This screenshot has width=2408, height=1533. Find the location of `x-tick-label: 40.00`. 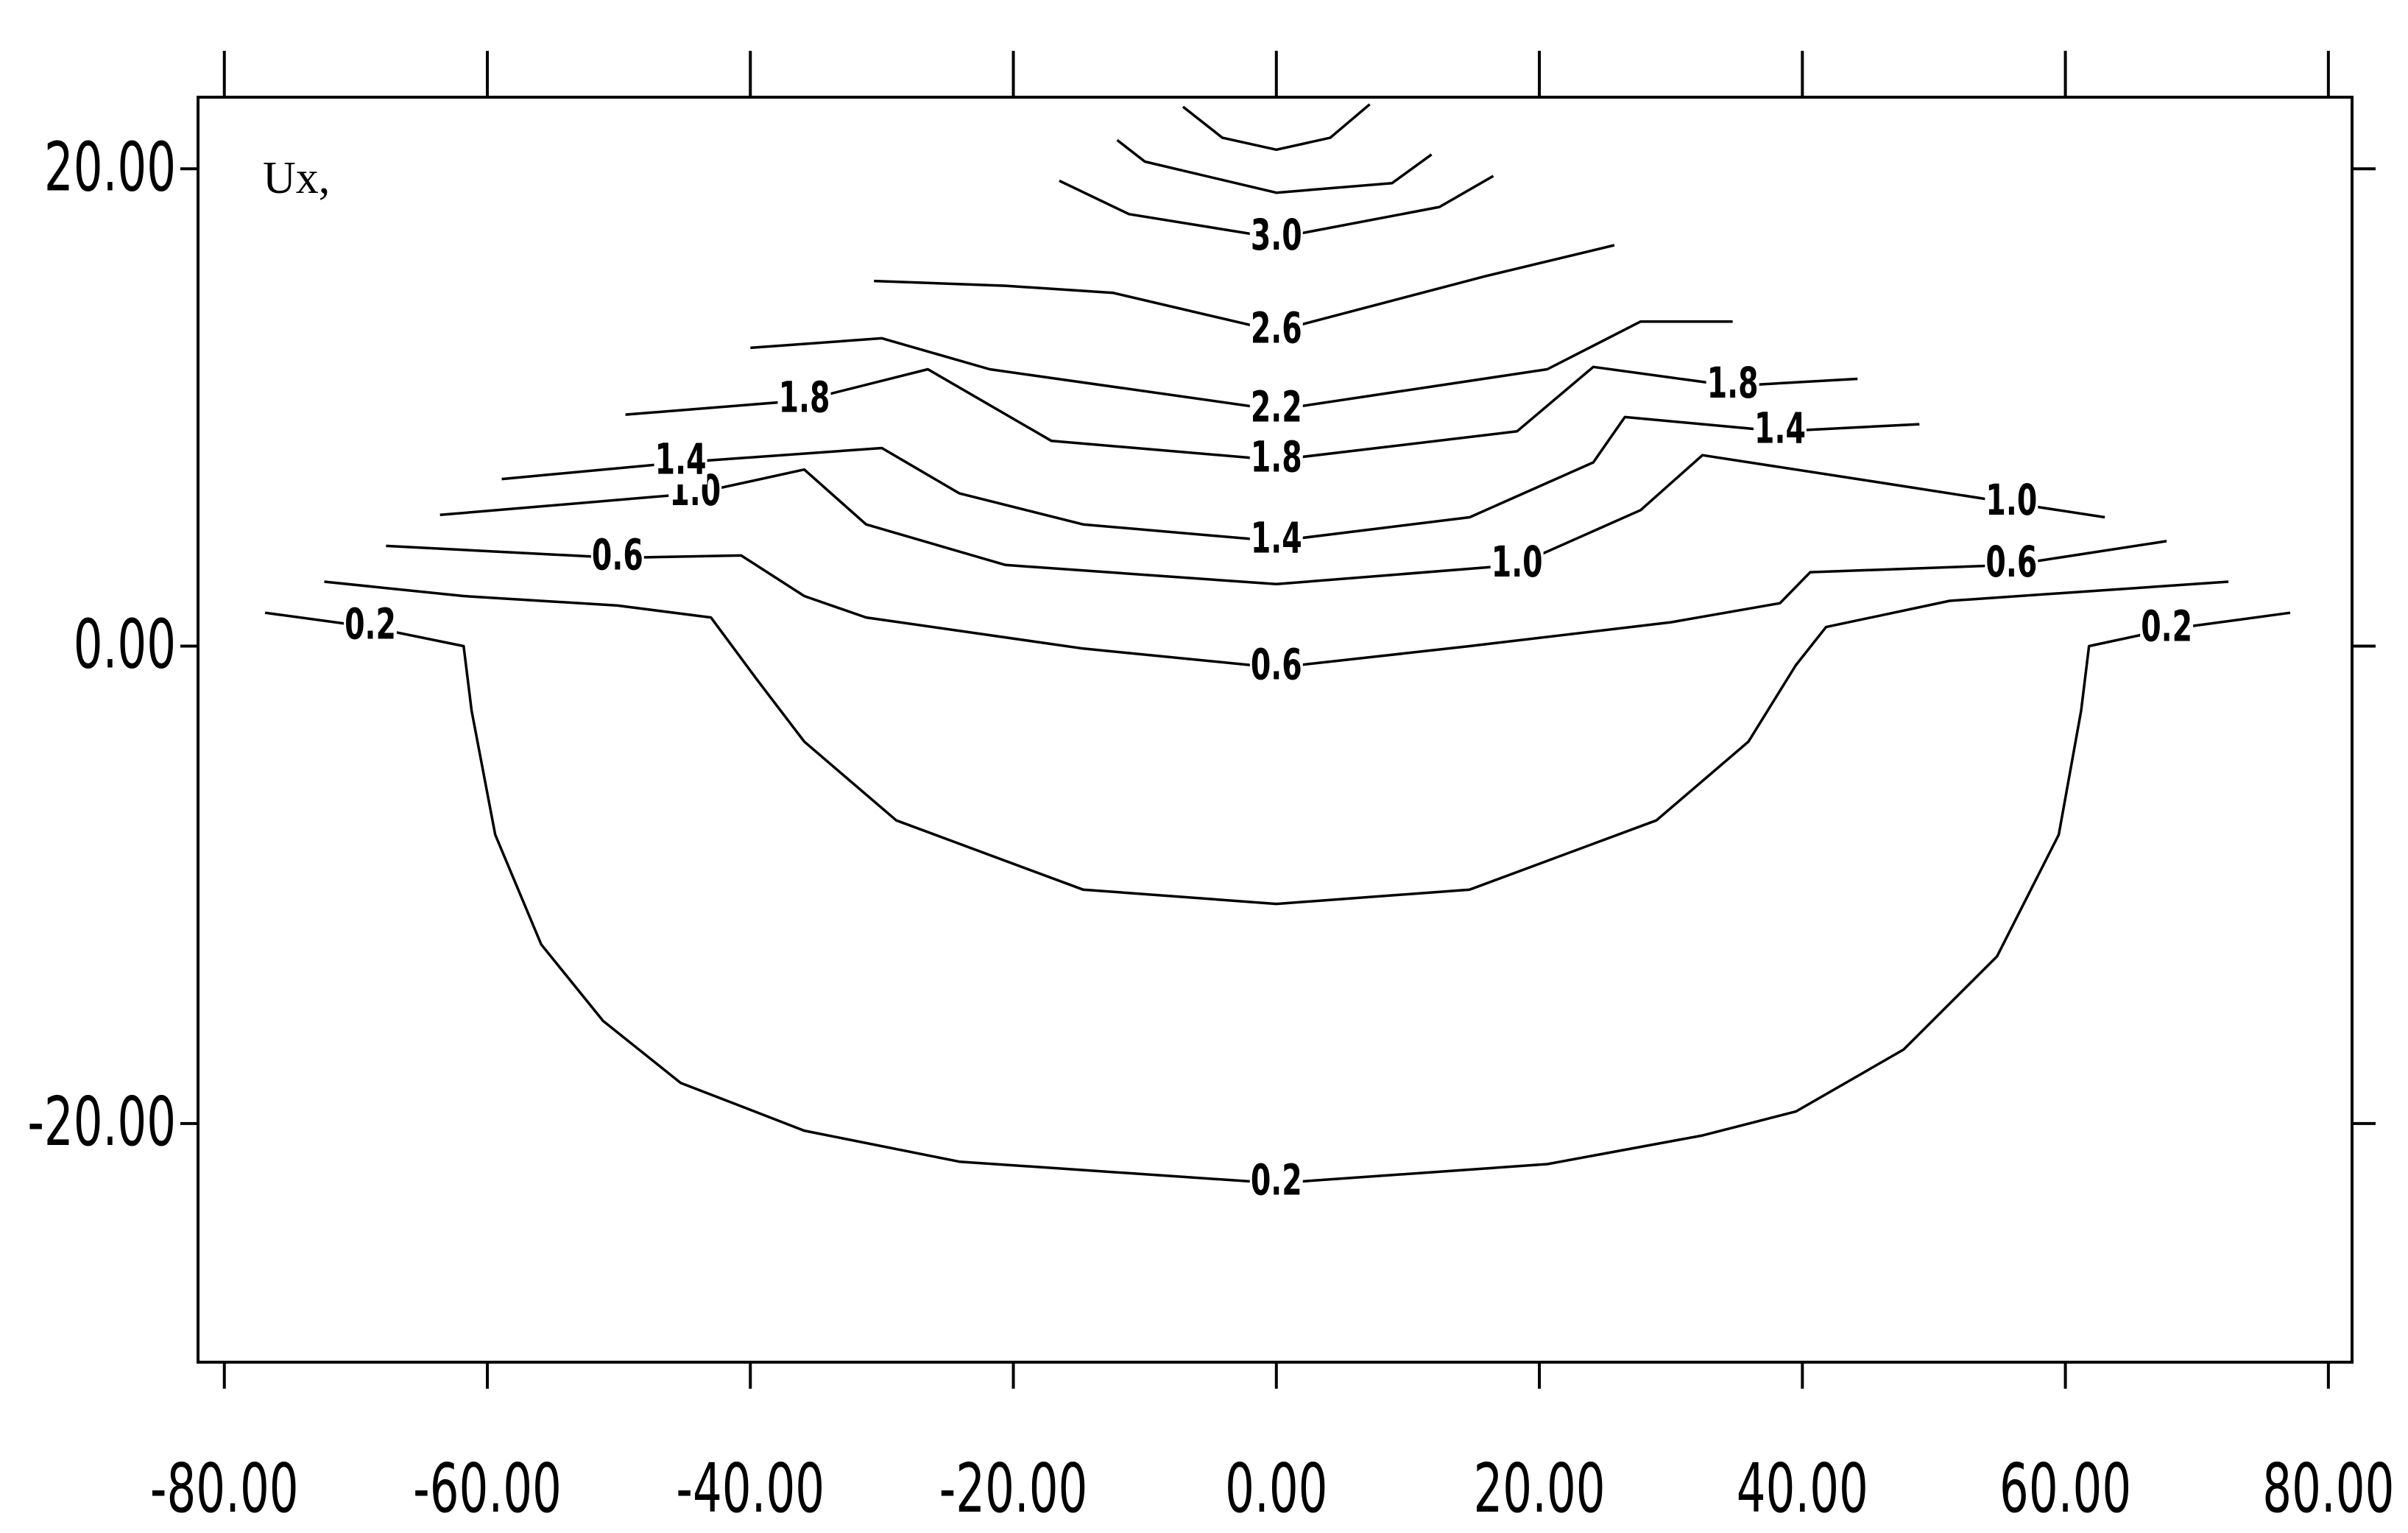

x-tick-label: 40.00 is located at coordinates (1802, 1489).